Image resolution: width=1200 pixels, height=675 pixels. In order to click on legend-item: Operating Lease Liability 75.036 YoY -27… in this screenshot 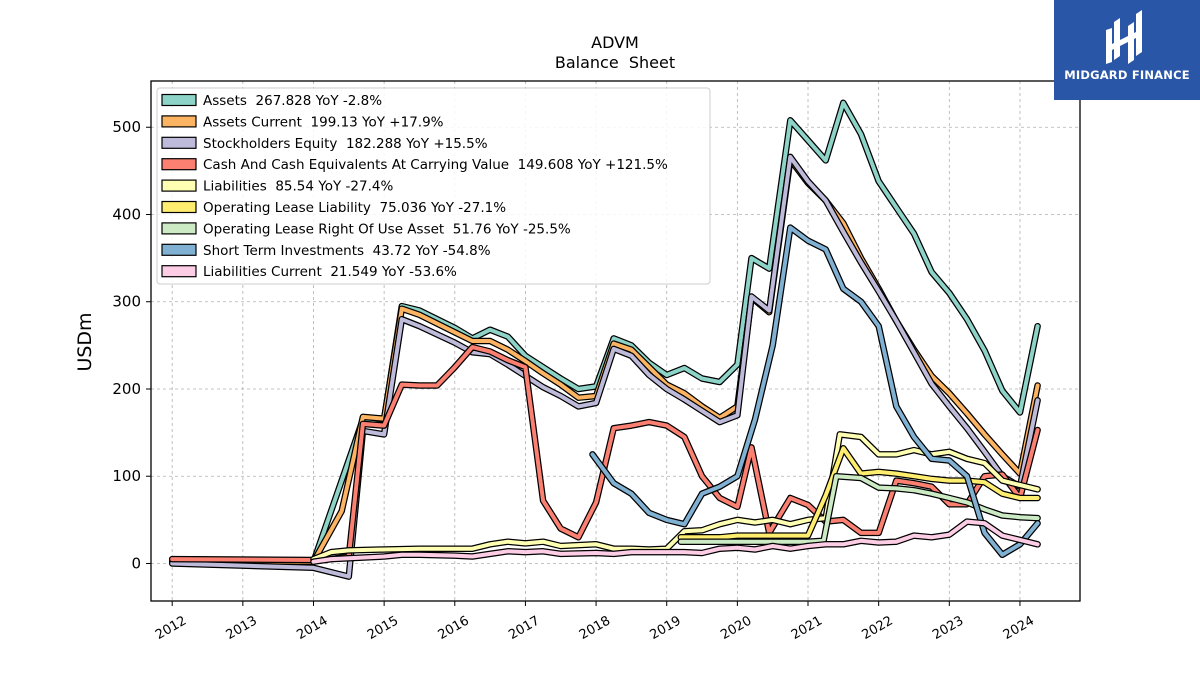, I will do `click(333, 208)`.